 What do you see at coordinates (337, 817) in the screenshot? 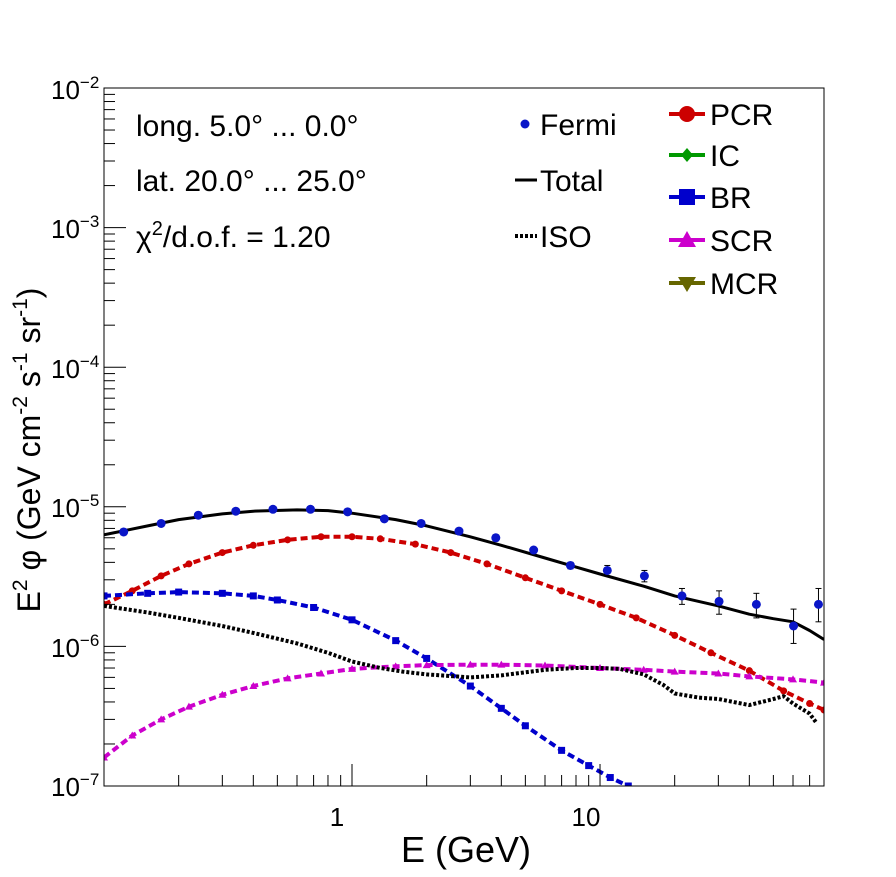
I see `x-tick-label-1: 1` at bounding box center [337, 817].